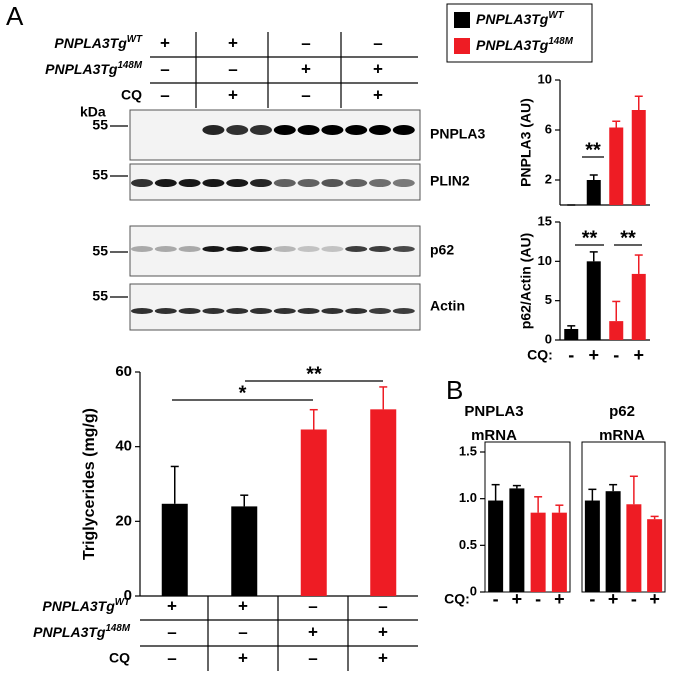 The image size is (677, 676). I want to click on y-tick-label: 6, so click(548, 128).